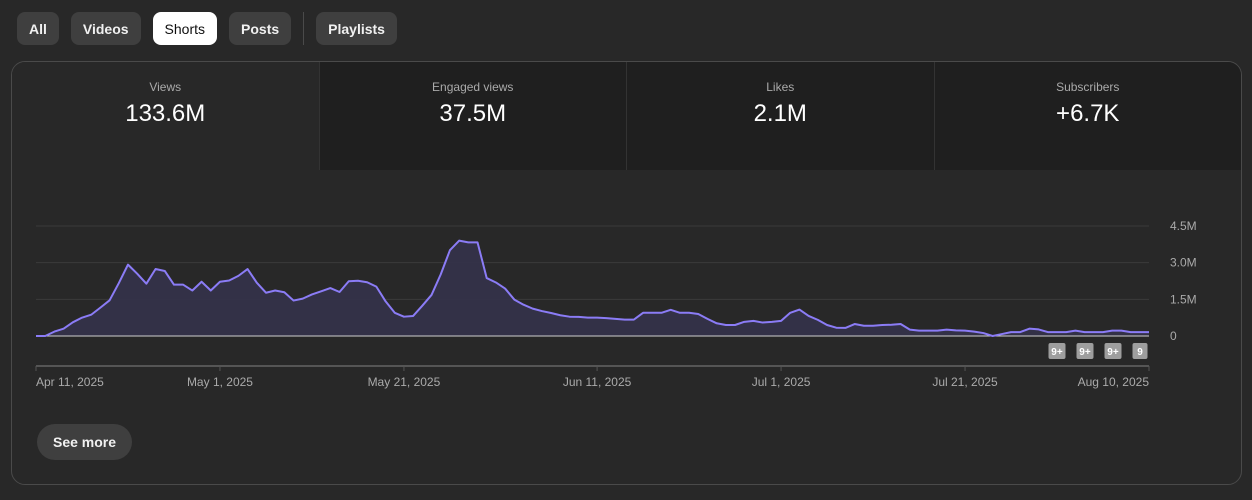  Describe the element at coordinates (1114, 382) in the screenshot. I see `x-tick-label: Aug 10, 2025` at that location.